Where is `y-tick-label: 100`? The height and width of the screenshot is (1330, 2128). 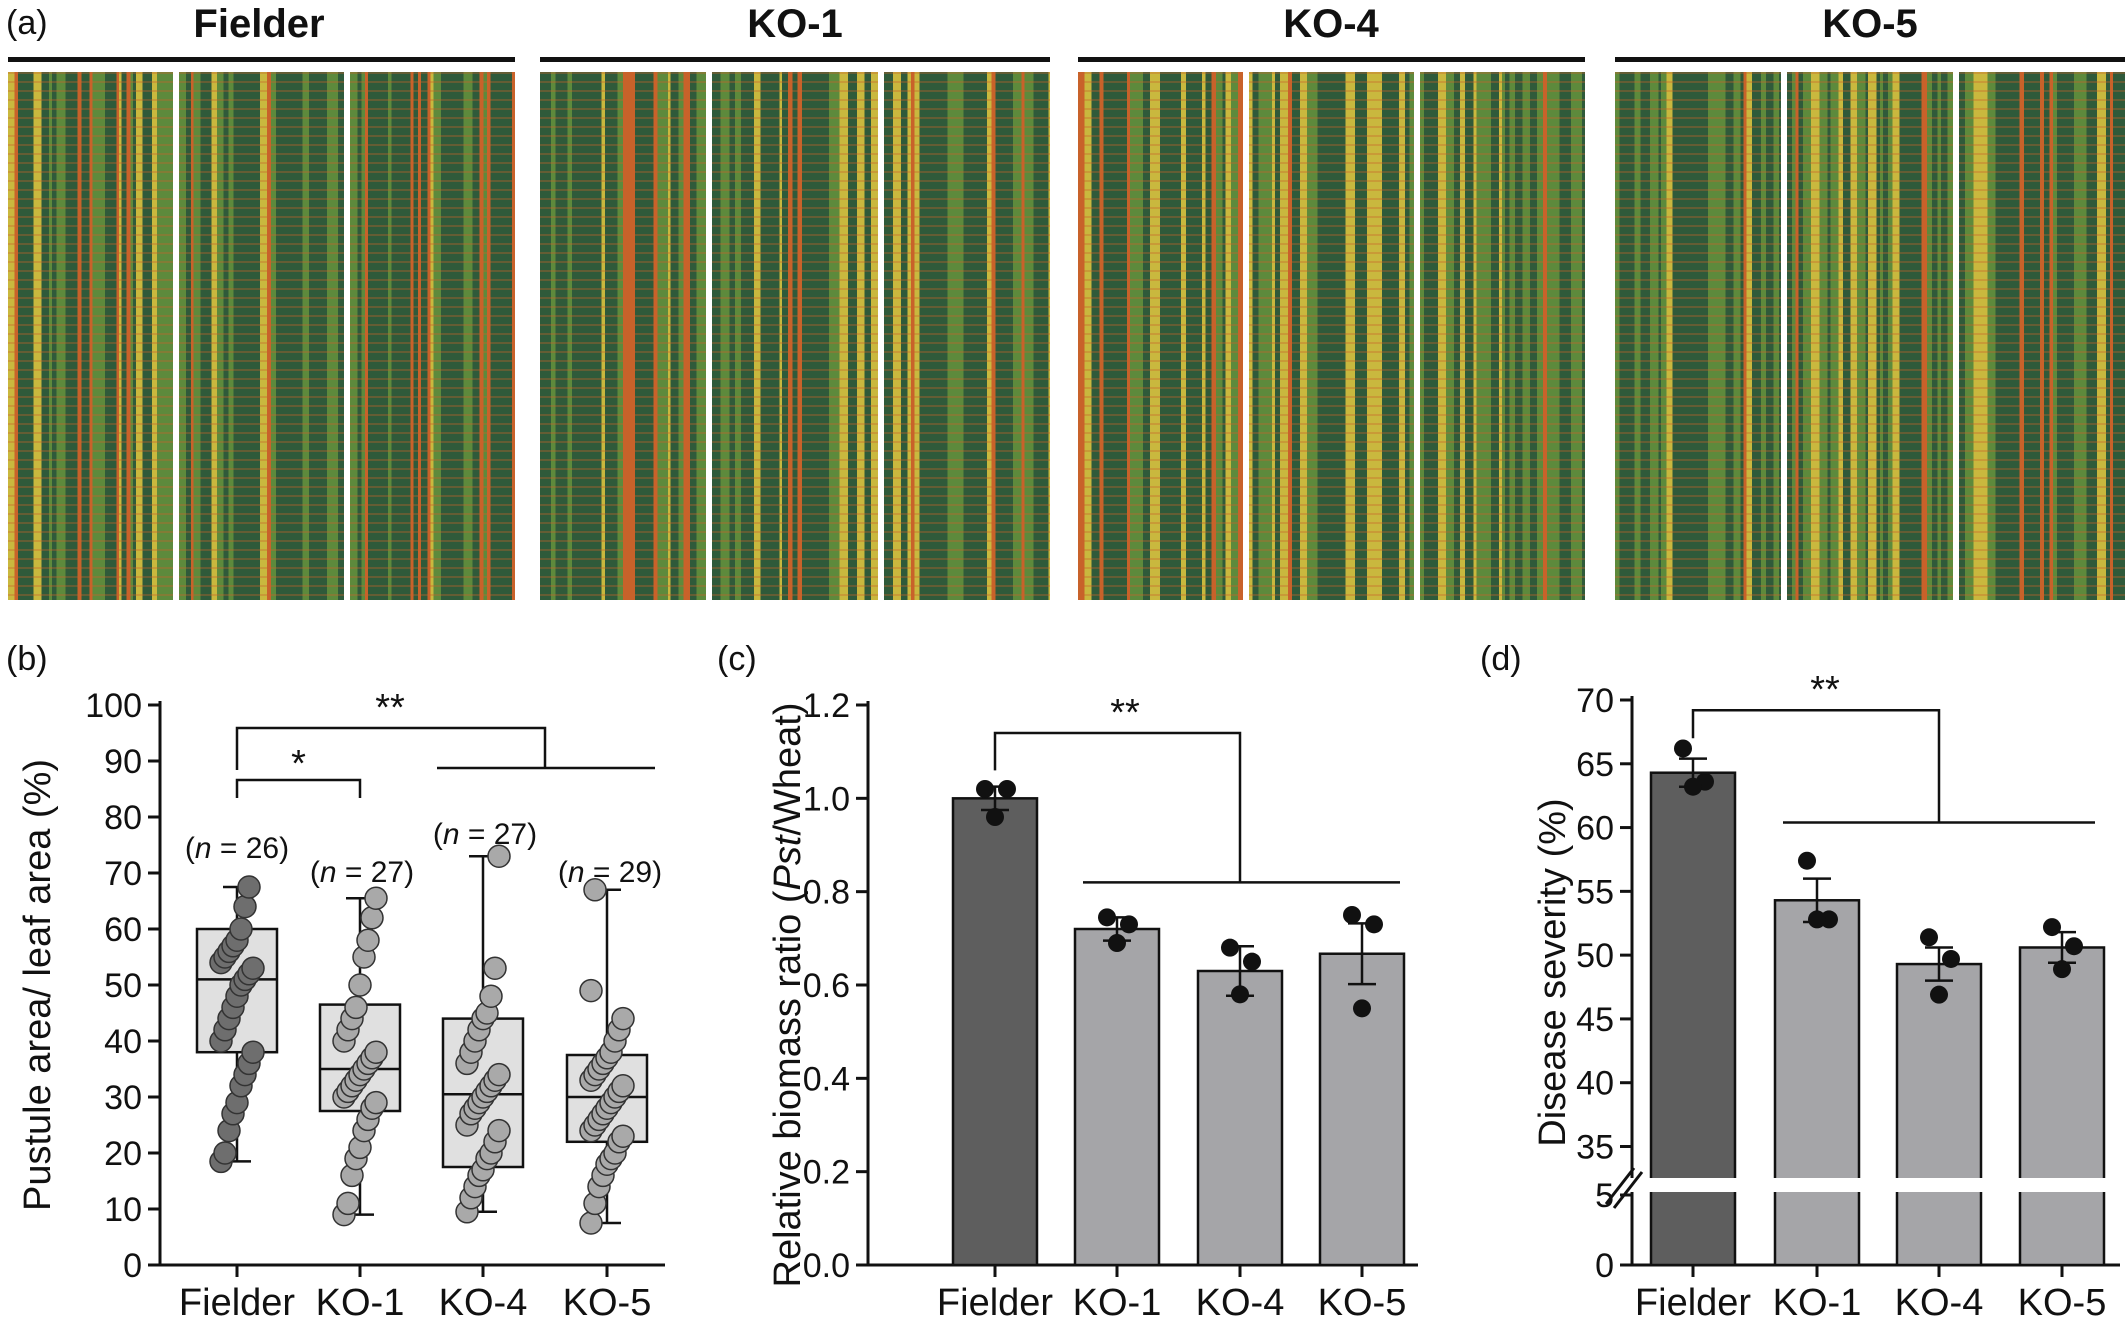
y-tick-label: 100 is located at coordinates (113, 706).